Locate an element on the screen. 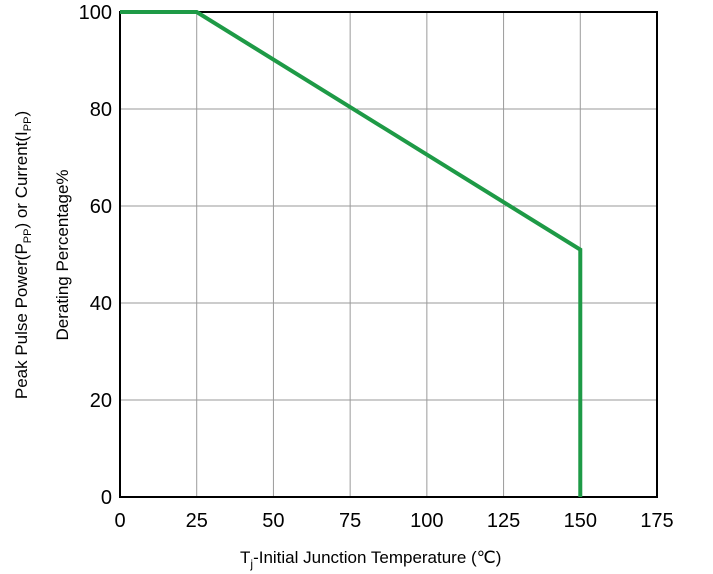 The image size is (713, 574). x-tick-label: 0 is located at coordinates (119, 521).